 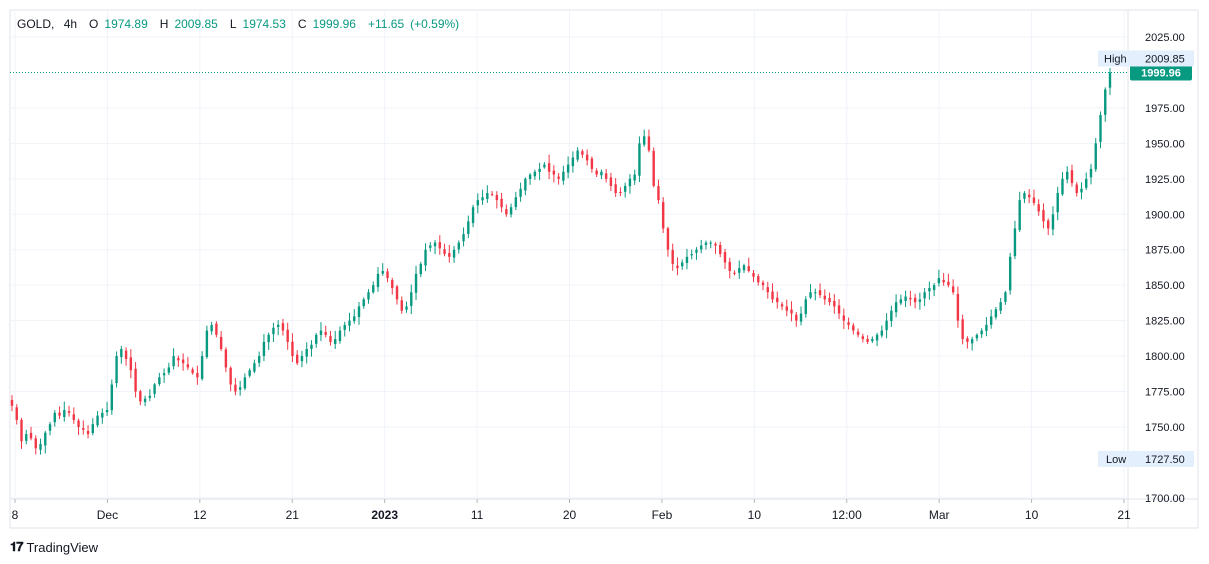 I want to click on last-price-label: 1999.96, so click(x=1161, y=74).